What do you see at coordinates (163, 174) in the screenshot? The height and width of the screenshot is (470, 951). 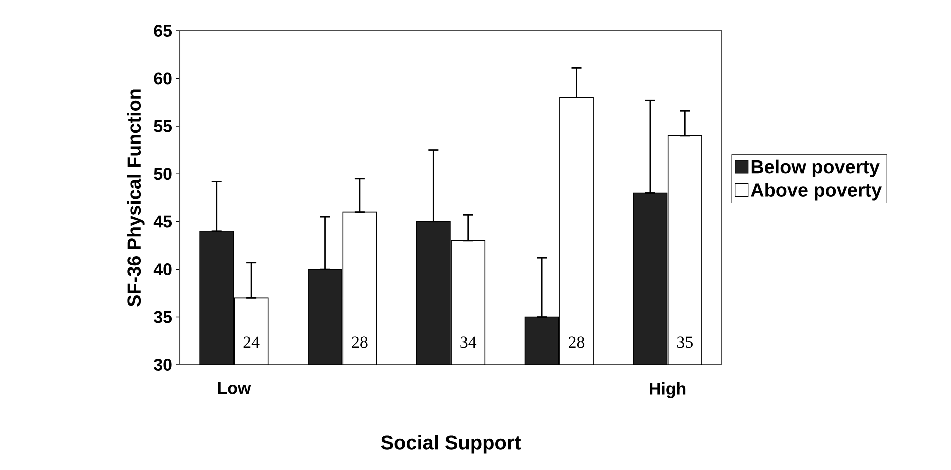 I see `y-tick-label: 50` at bounding box center [163, 174].